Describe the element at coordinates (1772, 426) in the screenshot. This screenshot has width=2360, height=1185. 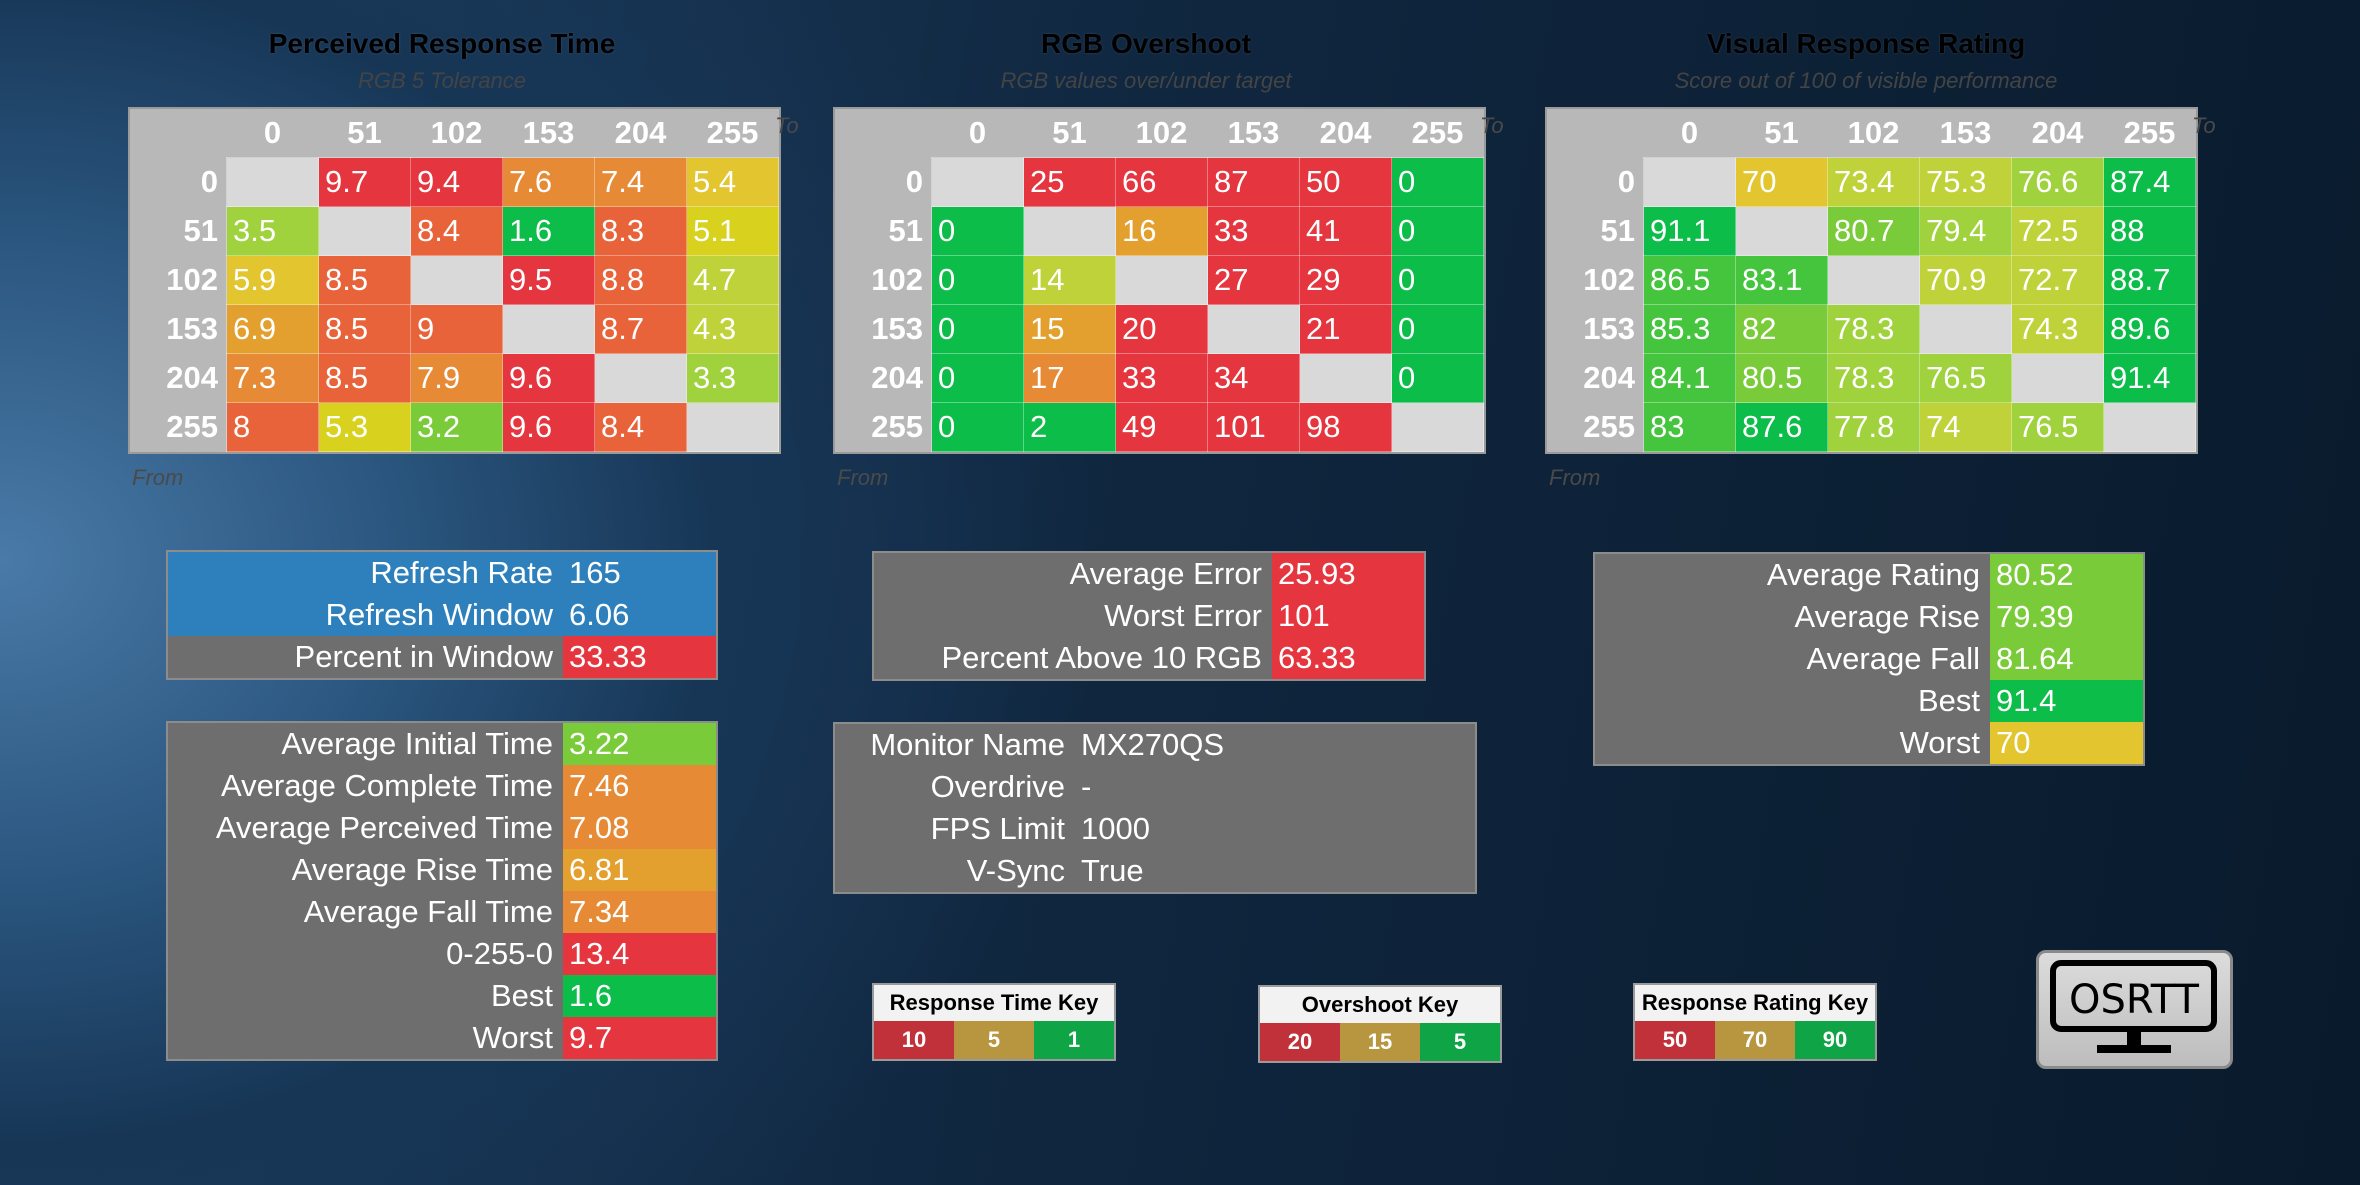
I see `cell-value: 87.6` at that location.